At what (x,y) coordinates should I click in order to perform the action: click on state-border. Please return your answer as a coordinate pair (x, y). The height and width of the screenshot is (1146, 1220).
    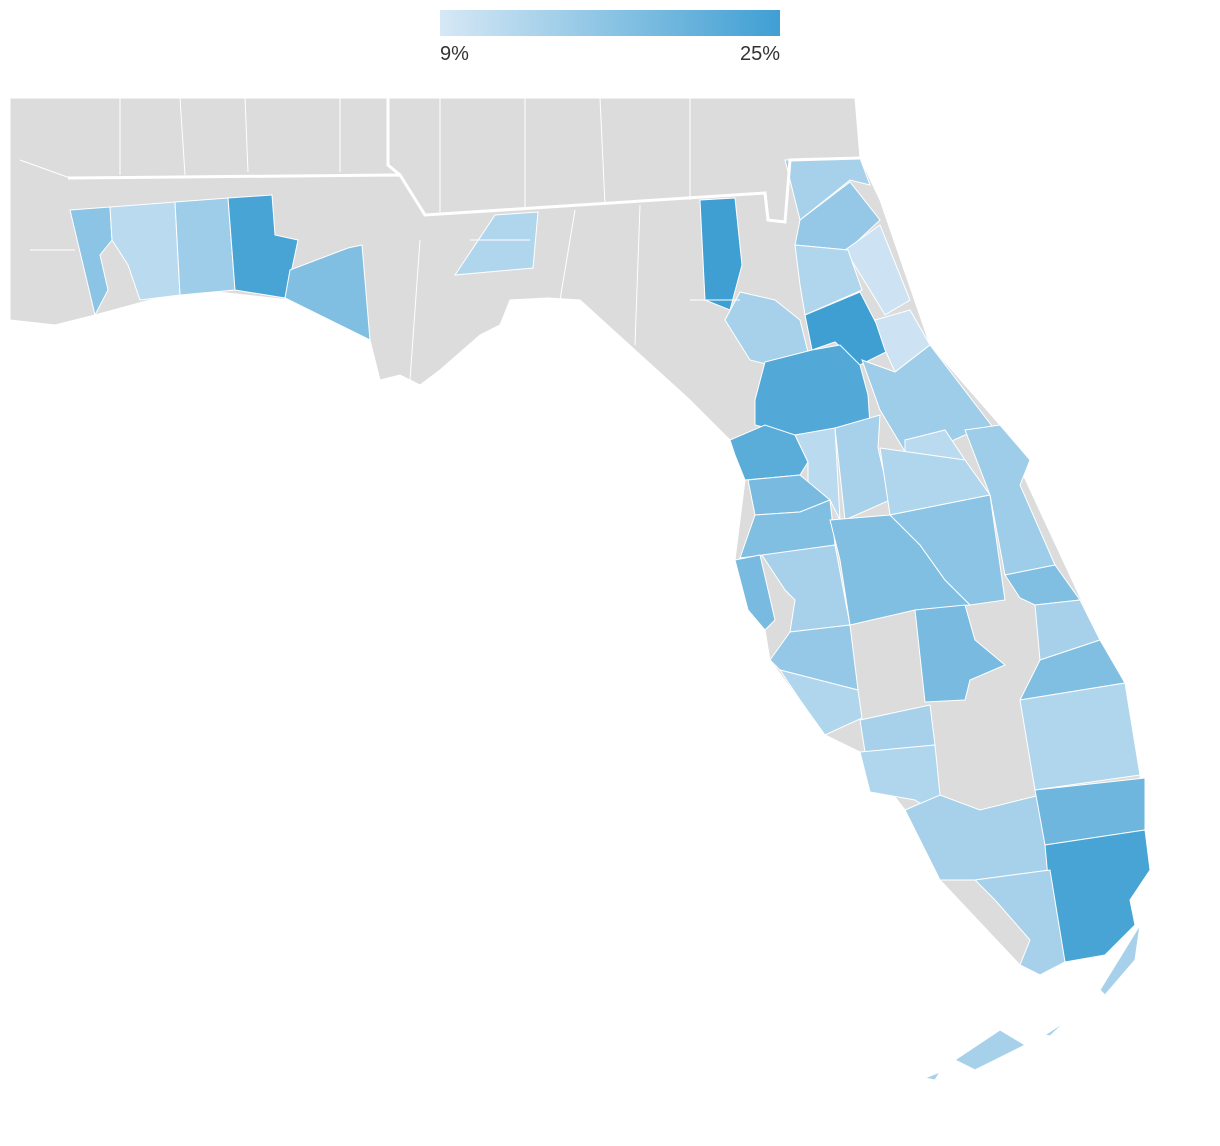
    Looking at the image, I should click on (464, 161).